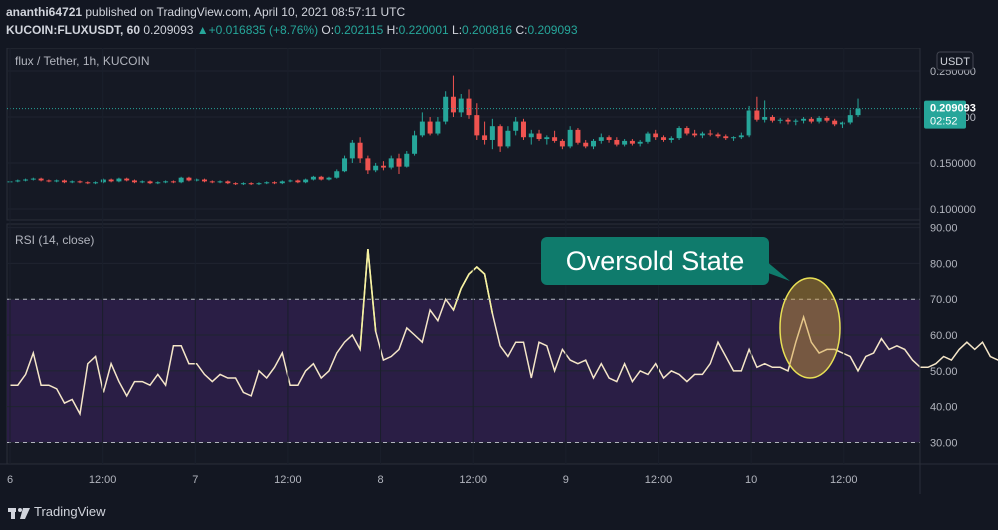 The image size is (998, 530). What do you see at coordinates (44, 12) in the screenshot?
I see `publisher-name: ananthi64721` at bounding box center [44, 12].